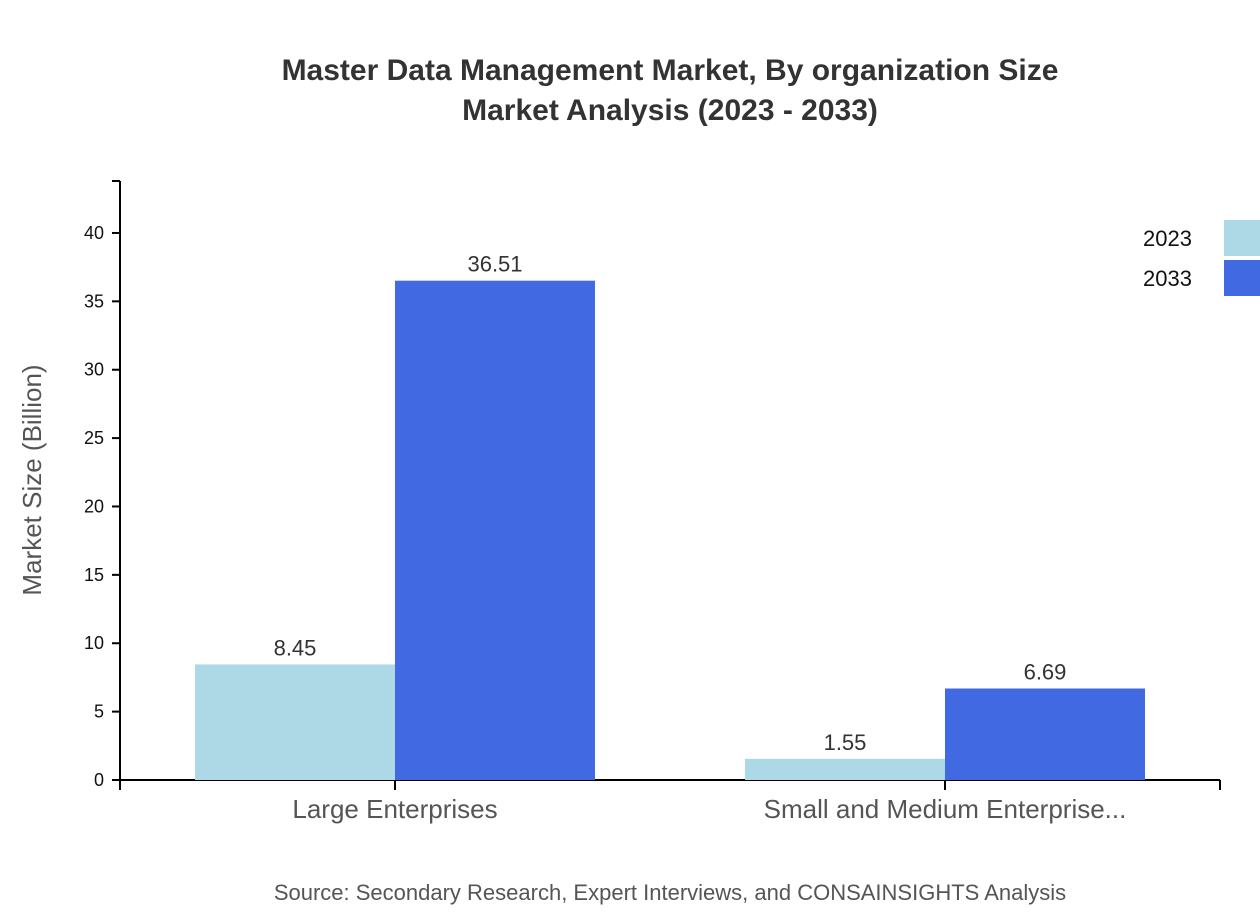 The height and width of the screenshot is (920, 1260). I want to click on y-tick-label: 20, so click(94, 506).